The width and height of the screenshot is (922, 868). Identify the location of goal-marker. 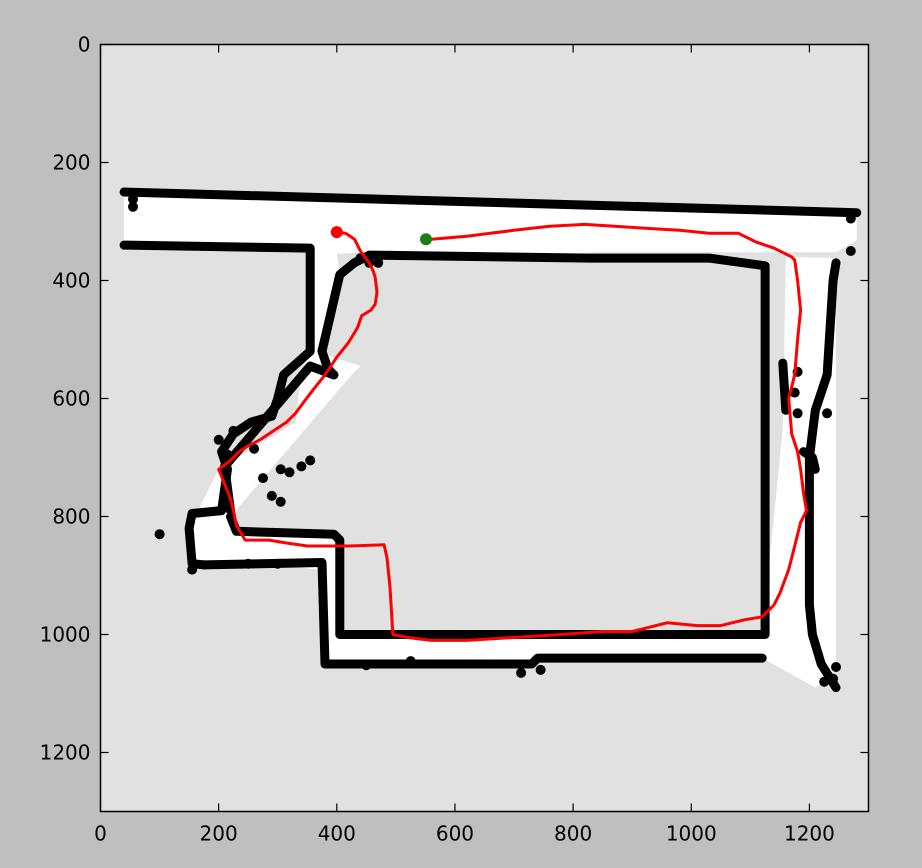
(426, 239).